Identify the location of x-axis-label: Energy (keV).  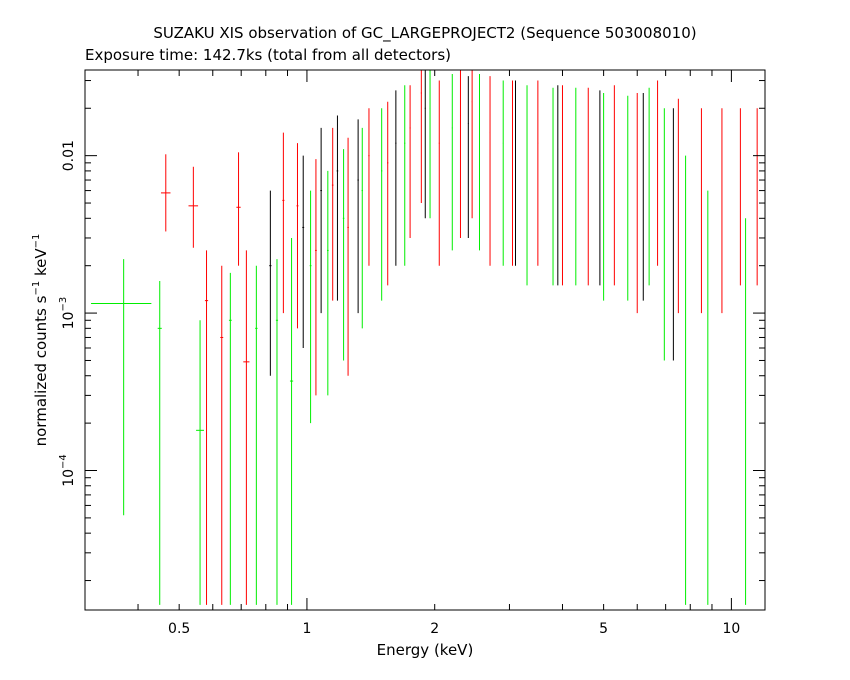
(425, 650).